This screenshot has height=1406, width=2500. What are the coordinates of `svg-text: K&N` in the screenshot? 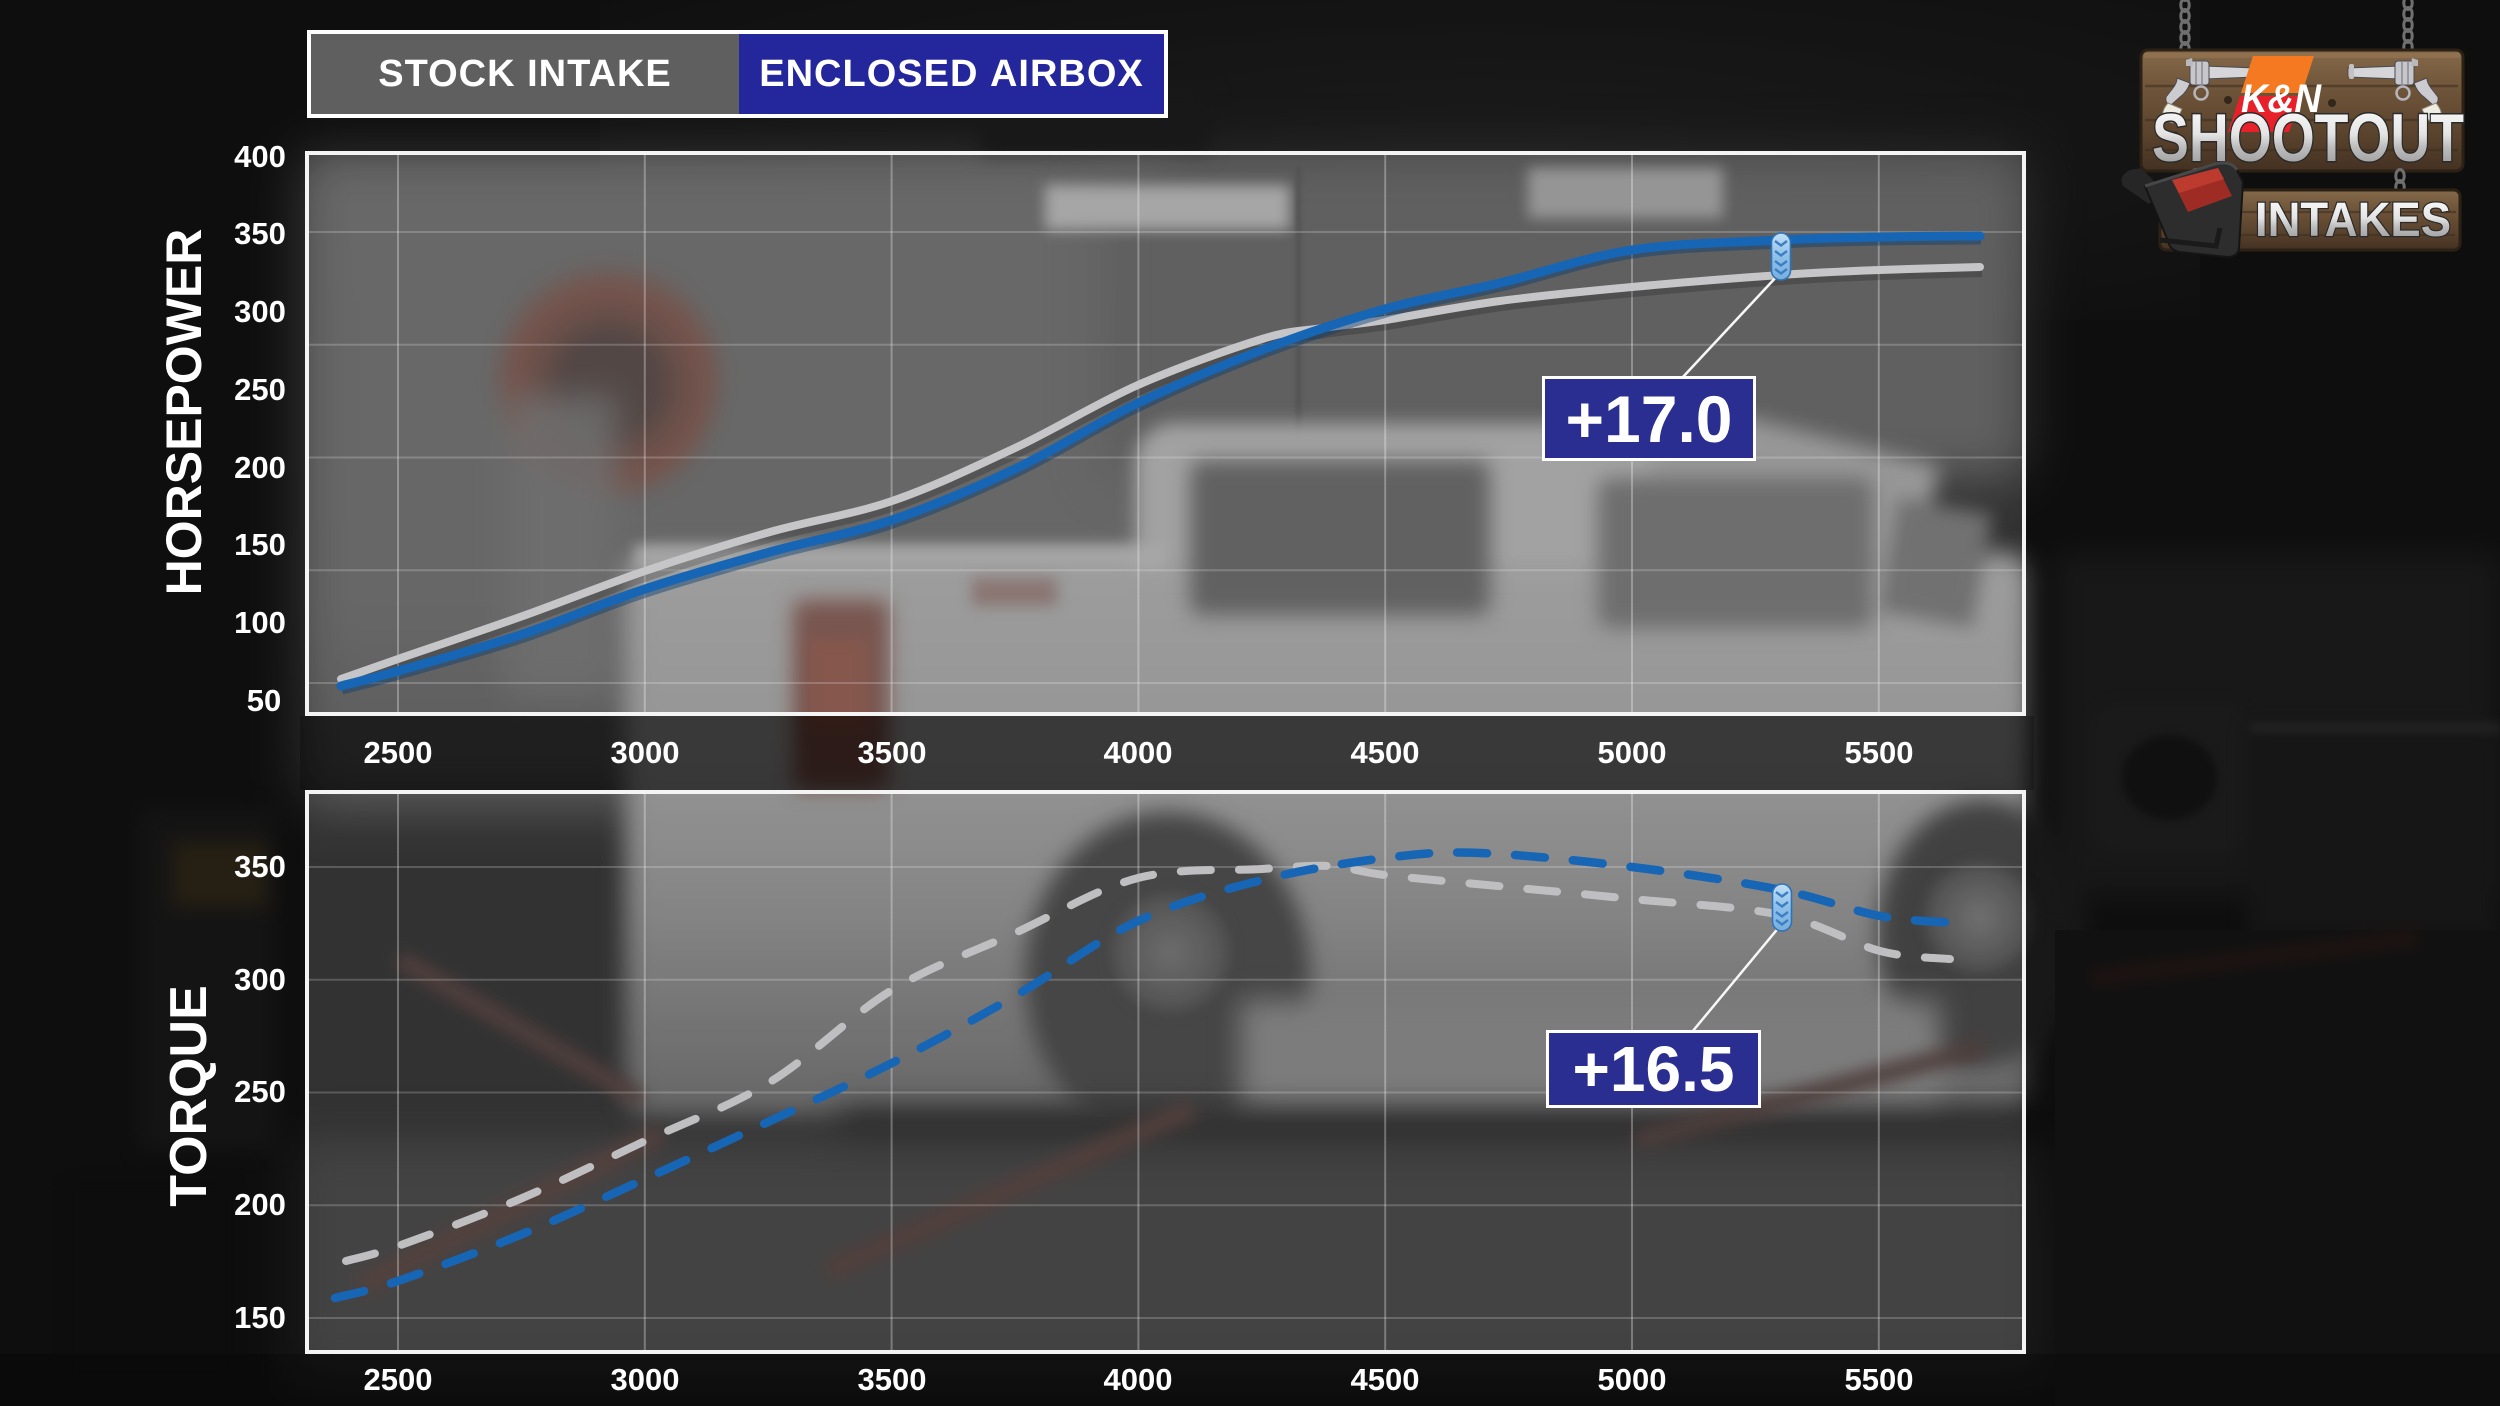 It's located at (2281, 99).